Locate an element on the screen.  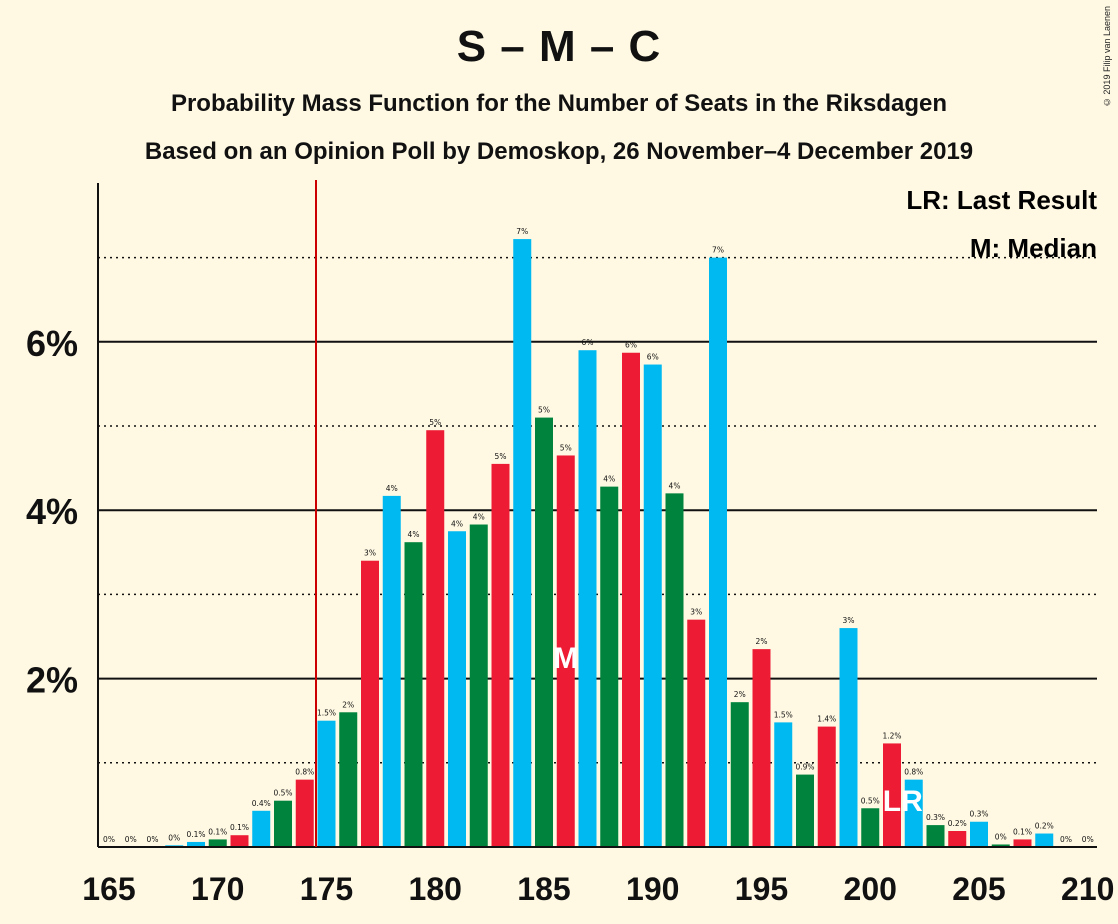
bar-label-181: 4% is located at coordinates (457, 523).